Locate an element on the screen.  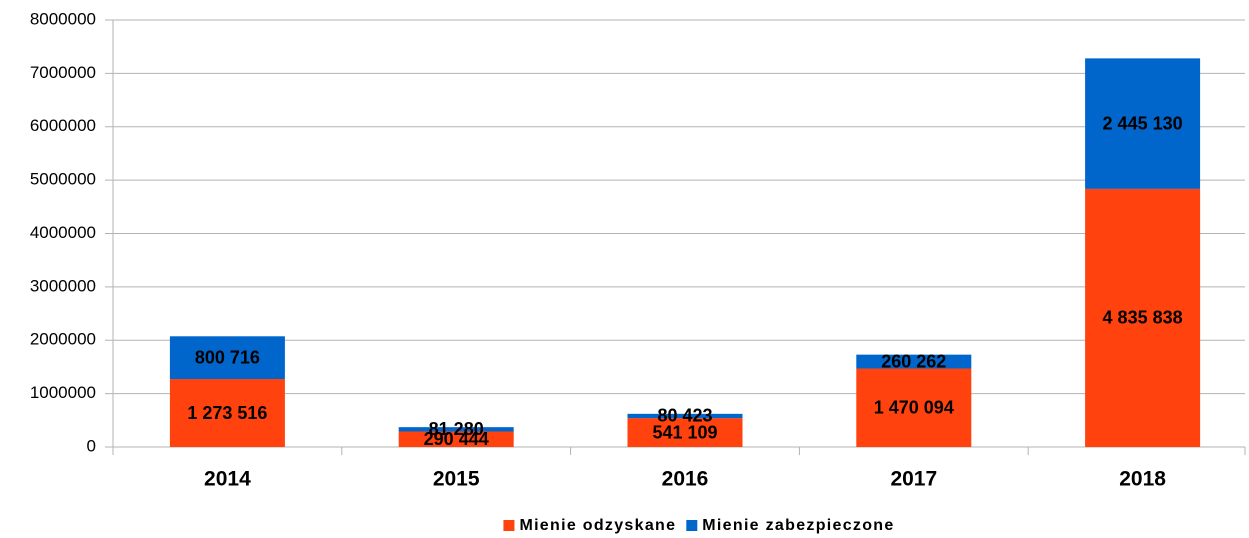
data-label: 541 109 is located at coordinates (684, 432).